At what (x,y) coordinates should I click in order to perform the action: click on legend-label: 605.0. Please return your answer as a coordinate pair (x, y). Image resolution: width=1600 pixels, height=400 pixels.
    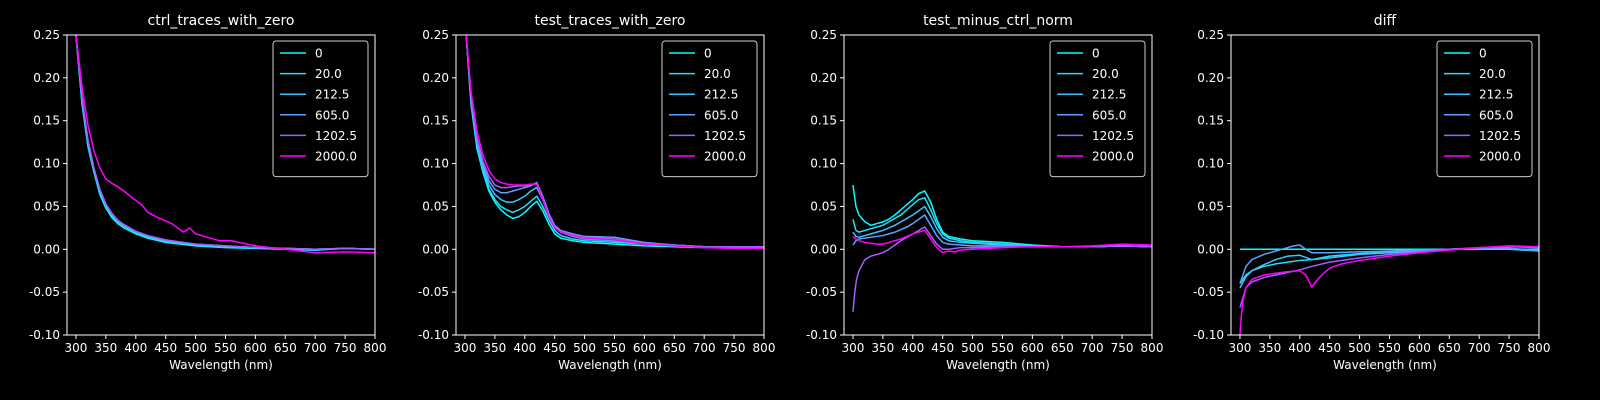
    Looking at the image, I should click on (1496, 115).